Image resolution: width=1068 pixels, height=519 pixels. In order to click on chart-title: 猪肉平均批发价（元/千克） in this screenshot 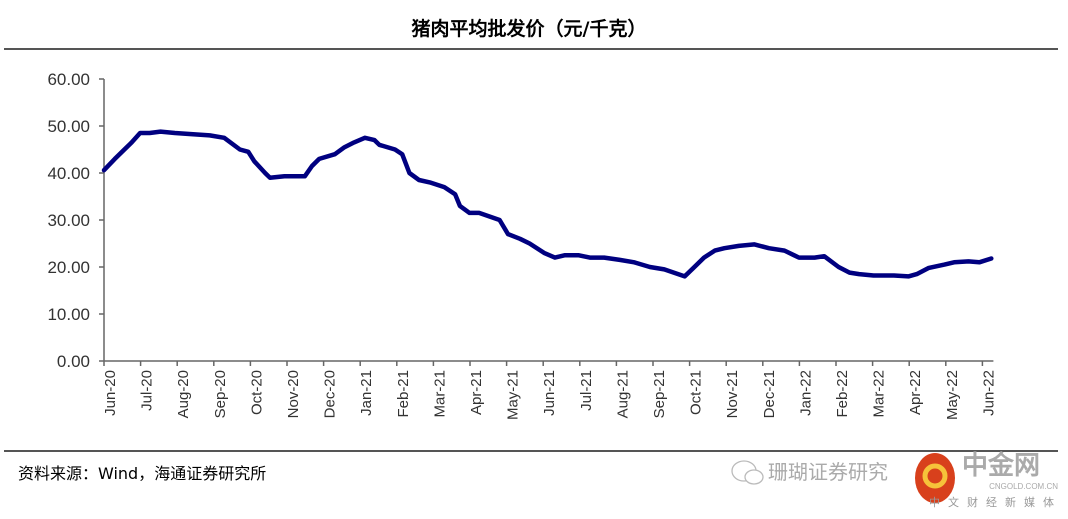, I will do `click(529, 29)`.